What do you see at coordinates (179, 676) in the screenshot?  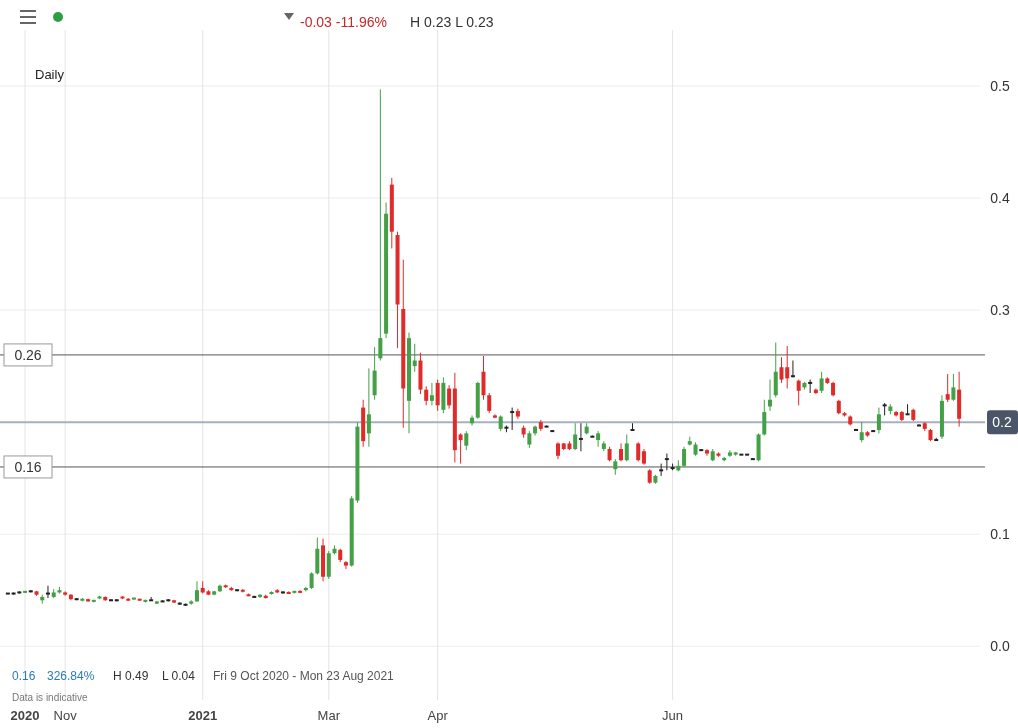 I see `annotation: L 0.04` at bounding box center [179, 676].